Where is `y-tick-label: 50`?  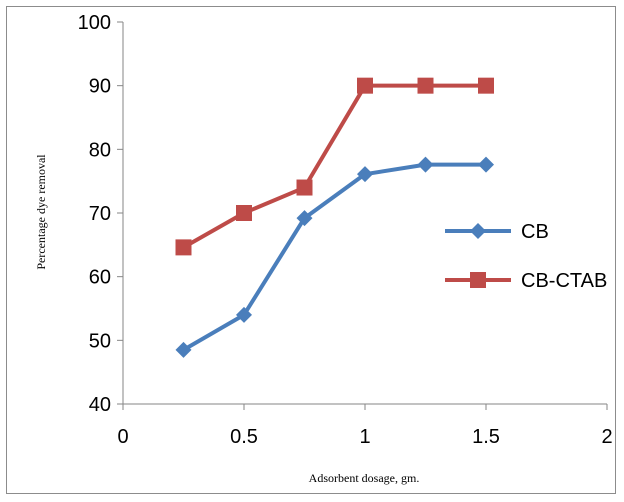
y-tick-label: 50 is located at coordinates (100, 341).